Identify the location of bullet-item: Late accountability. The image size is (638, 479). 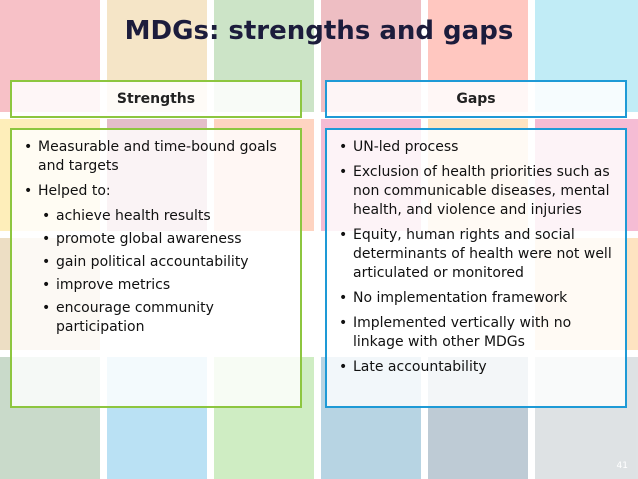
(478, 367).